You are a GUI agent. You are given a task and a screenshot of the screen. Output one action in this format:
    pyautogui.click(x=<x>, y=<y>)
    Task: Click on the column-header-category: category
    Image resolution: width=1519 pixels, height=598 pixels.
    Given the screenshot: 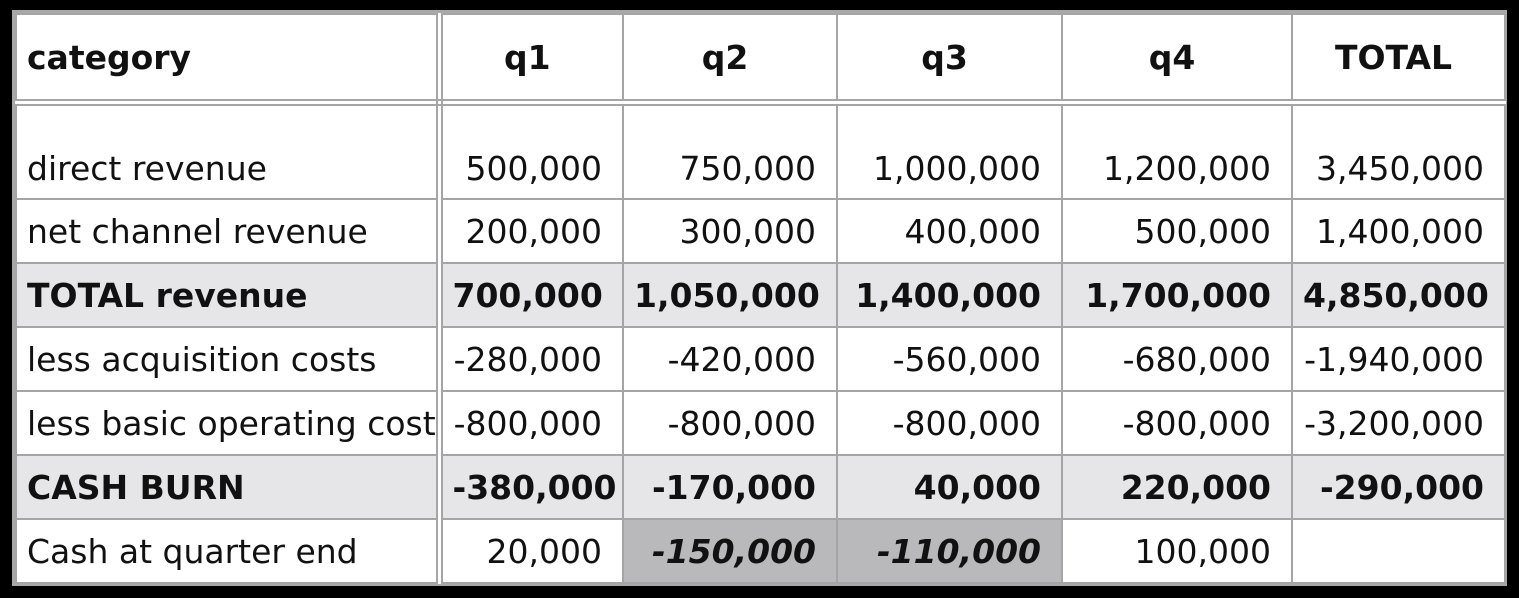 What is the action you would take?
    pyautogui.click(x=229, y=59)
    